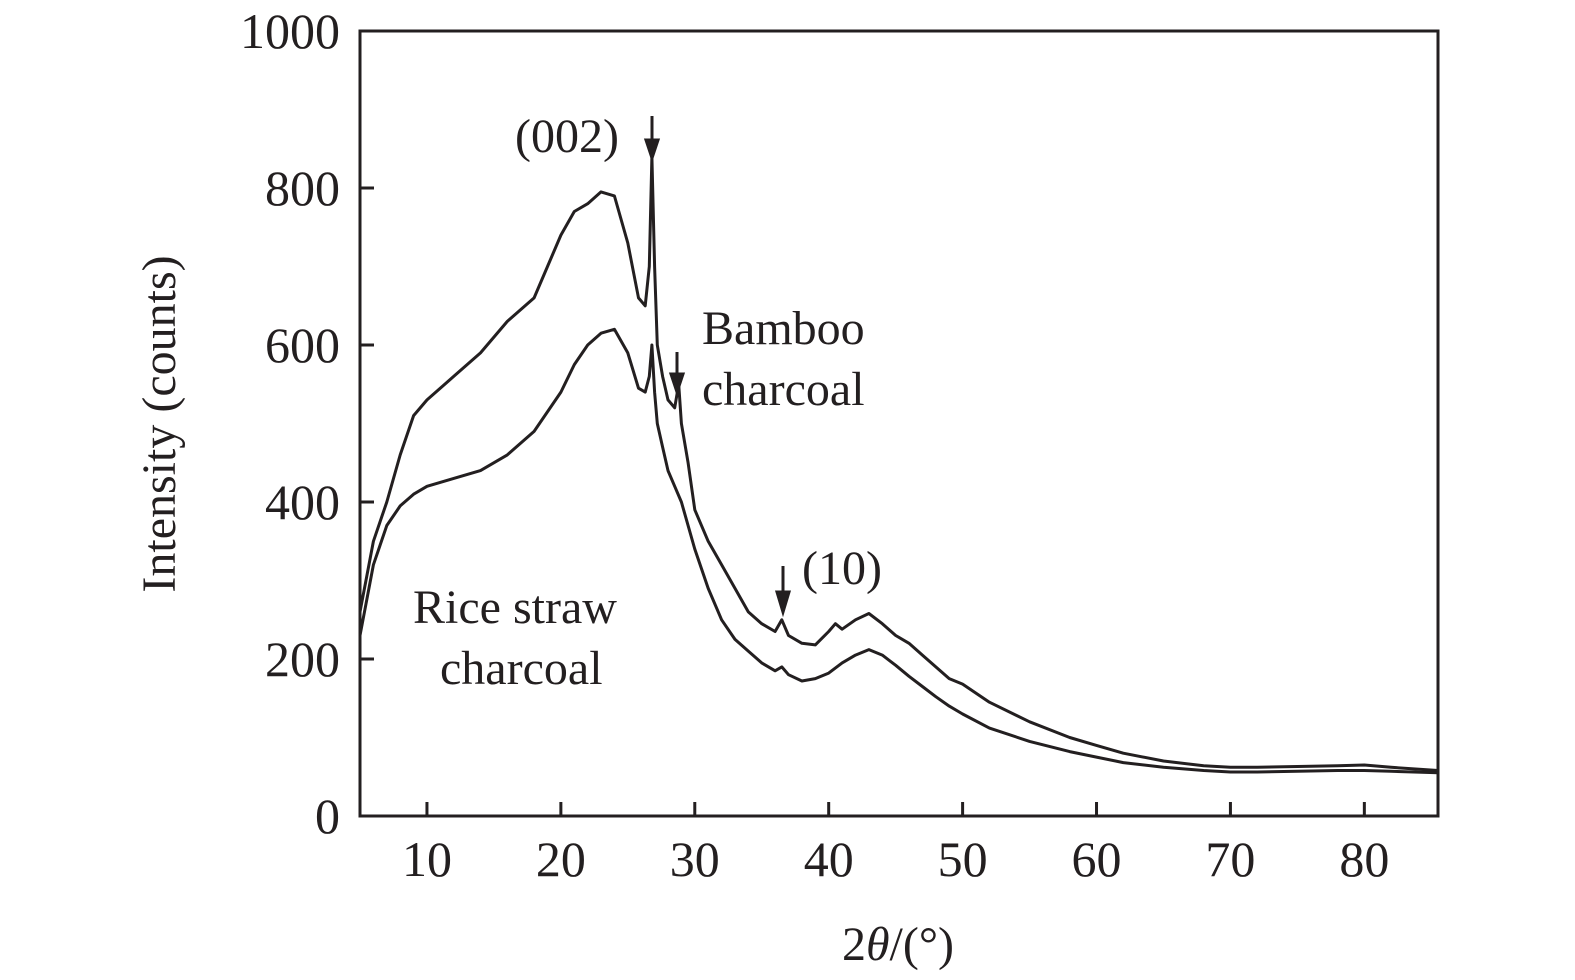 Image resolution: width=1575 pixels, height=980 pixels. What do you see at coordinates (783, 592) in the screenshot?
I see `arrow-10-peak` at bounding box center [783, 592].